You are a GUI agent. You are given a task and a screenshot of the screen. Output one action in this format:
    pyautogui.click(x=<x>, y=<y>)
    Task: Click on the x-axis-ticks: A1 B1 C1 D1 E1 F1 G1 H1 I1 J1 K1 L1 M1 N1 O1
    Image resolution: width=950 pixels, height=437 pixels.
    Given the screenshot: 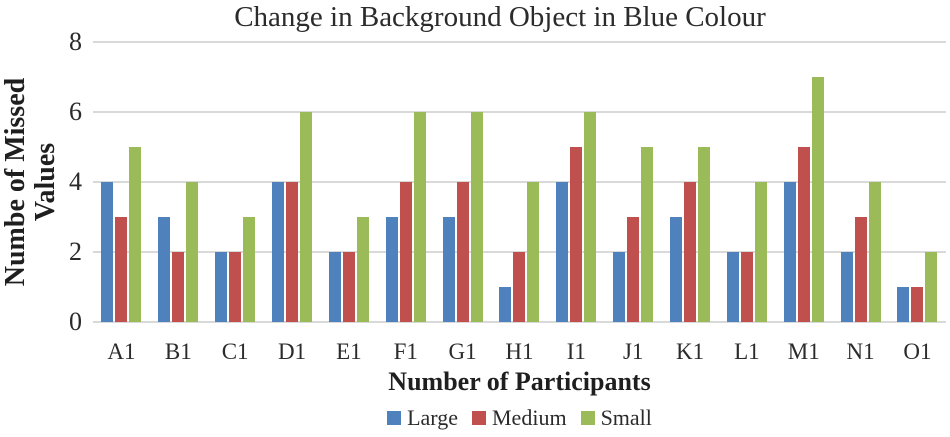 What is the action you would take?
    pyautogui.click(x=519, y=353)
    